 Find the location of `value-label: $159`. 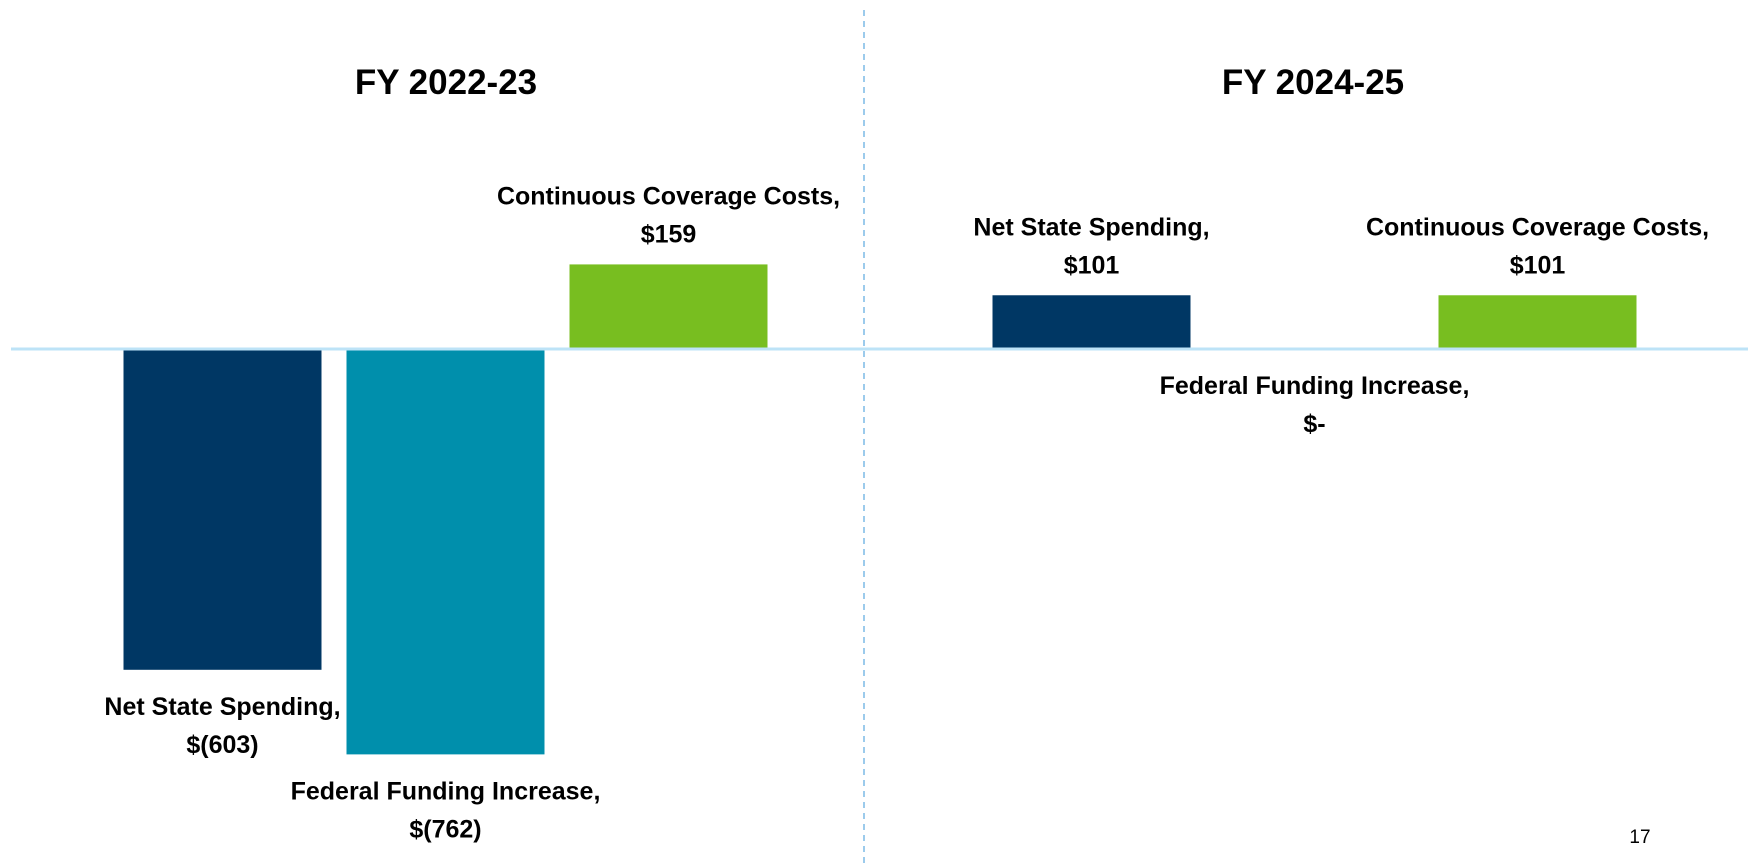

value-label: $159 is located at coordinates (669, 234).